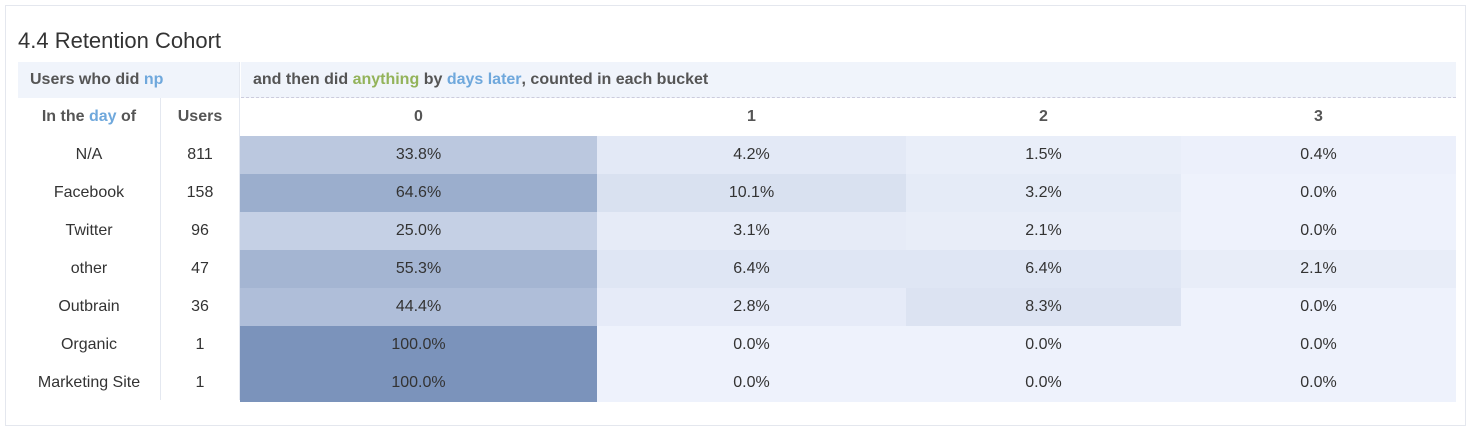 Image resolution: width=1474 pixels, height=434 pixels. I want to click on cell: 0.4%, so click(1318, 155).